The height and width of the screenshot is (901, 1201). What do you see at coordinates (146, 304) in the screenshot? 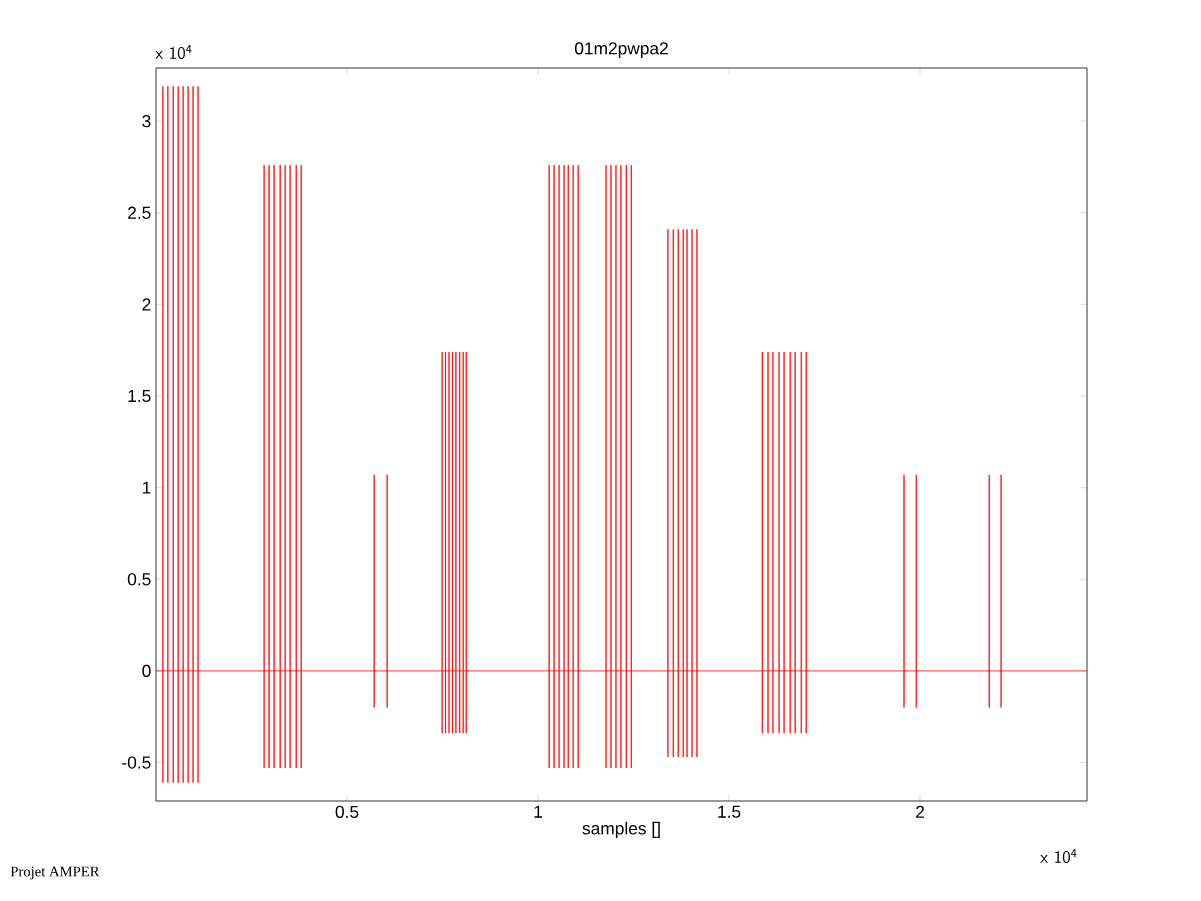
I see `y-tick-label: 2` at bounding box center [146, 304].